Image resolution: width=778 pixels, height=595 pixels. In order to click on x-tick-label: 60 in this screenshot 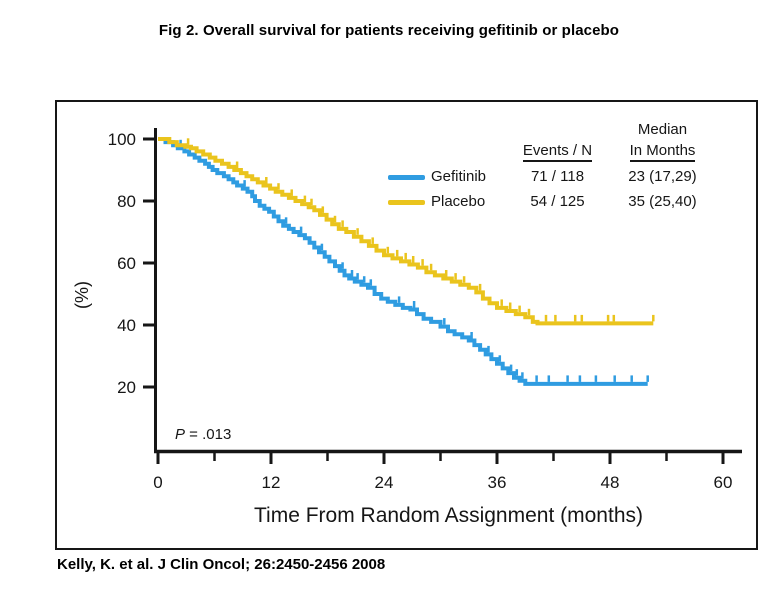, I will do `click(723, 482)`.